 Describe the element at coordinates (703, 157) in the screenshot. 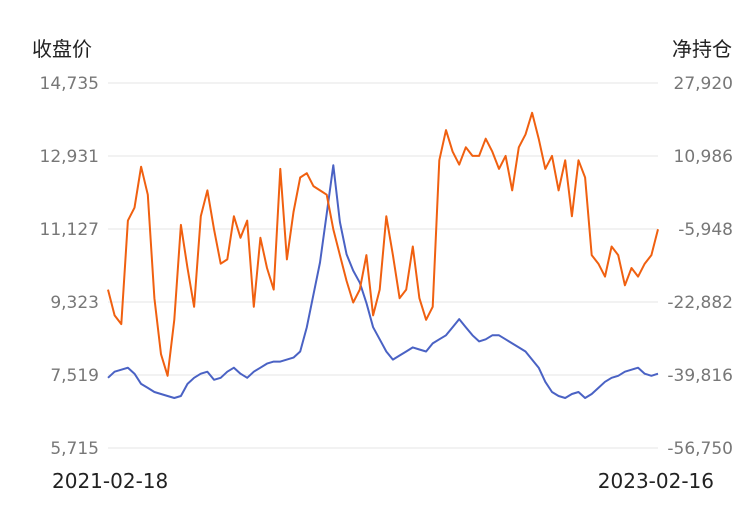

I see `right-tick-label: 10,986` at that location.